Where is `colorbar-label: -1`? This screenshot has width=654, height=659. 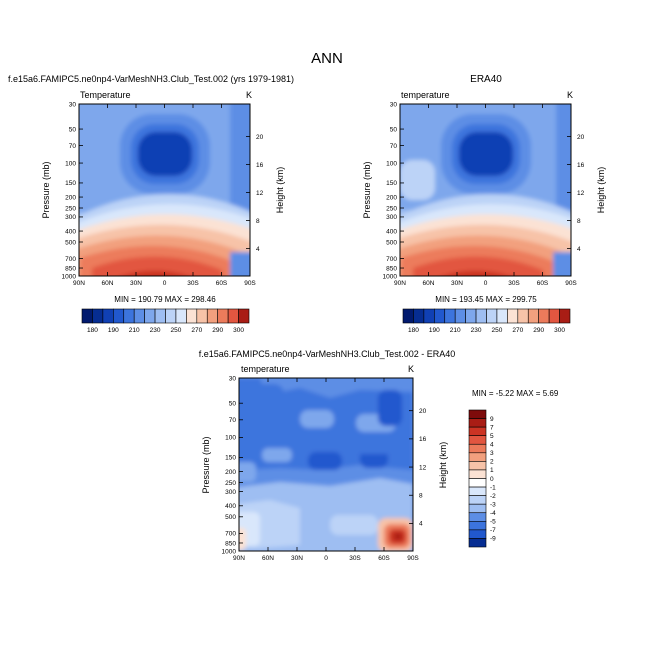 colorbar-label: -1 is located at coordinates (493, 487).